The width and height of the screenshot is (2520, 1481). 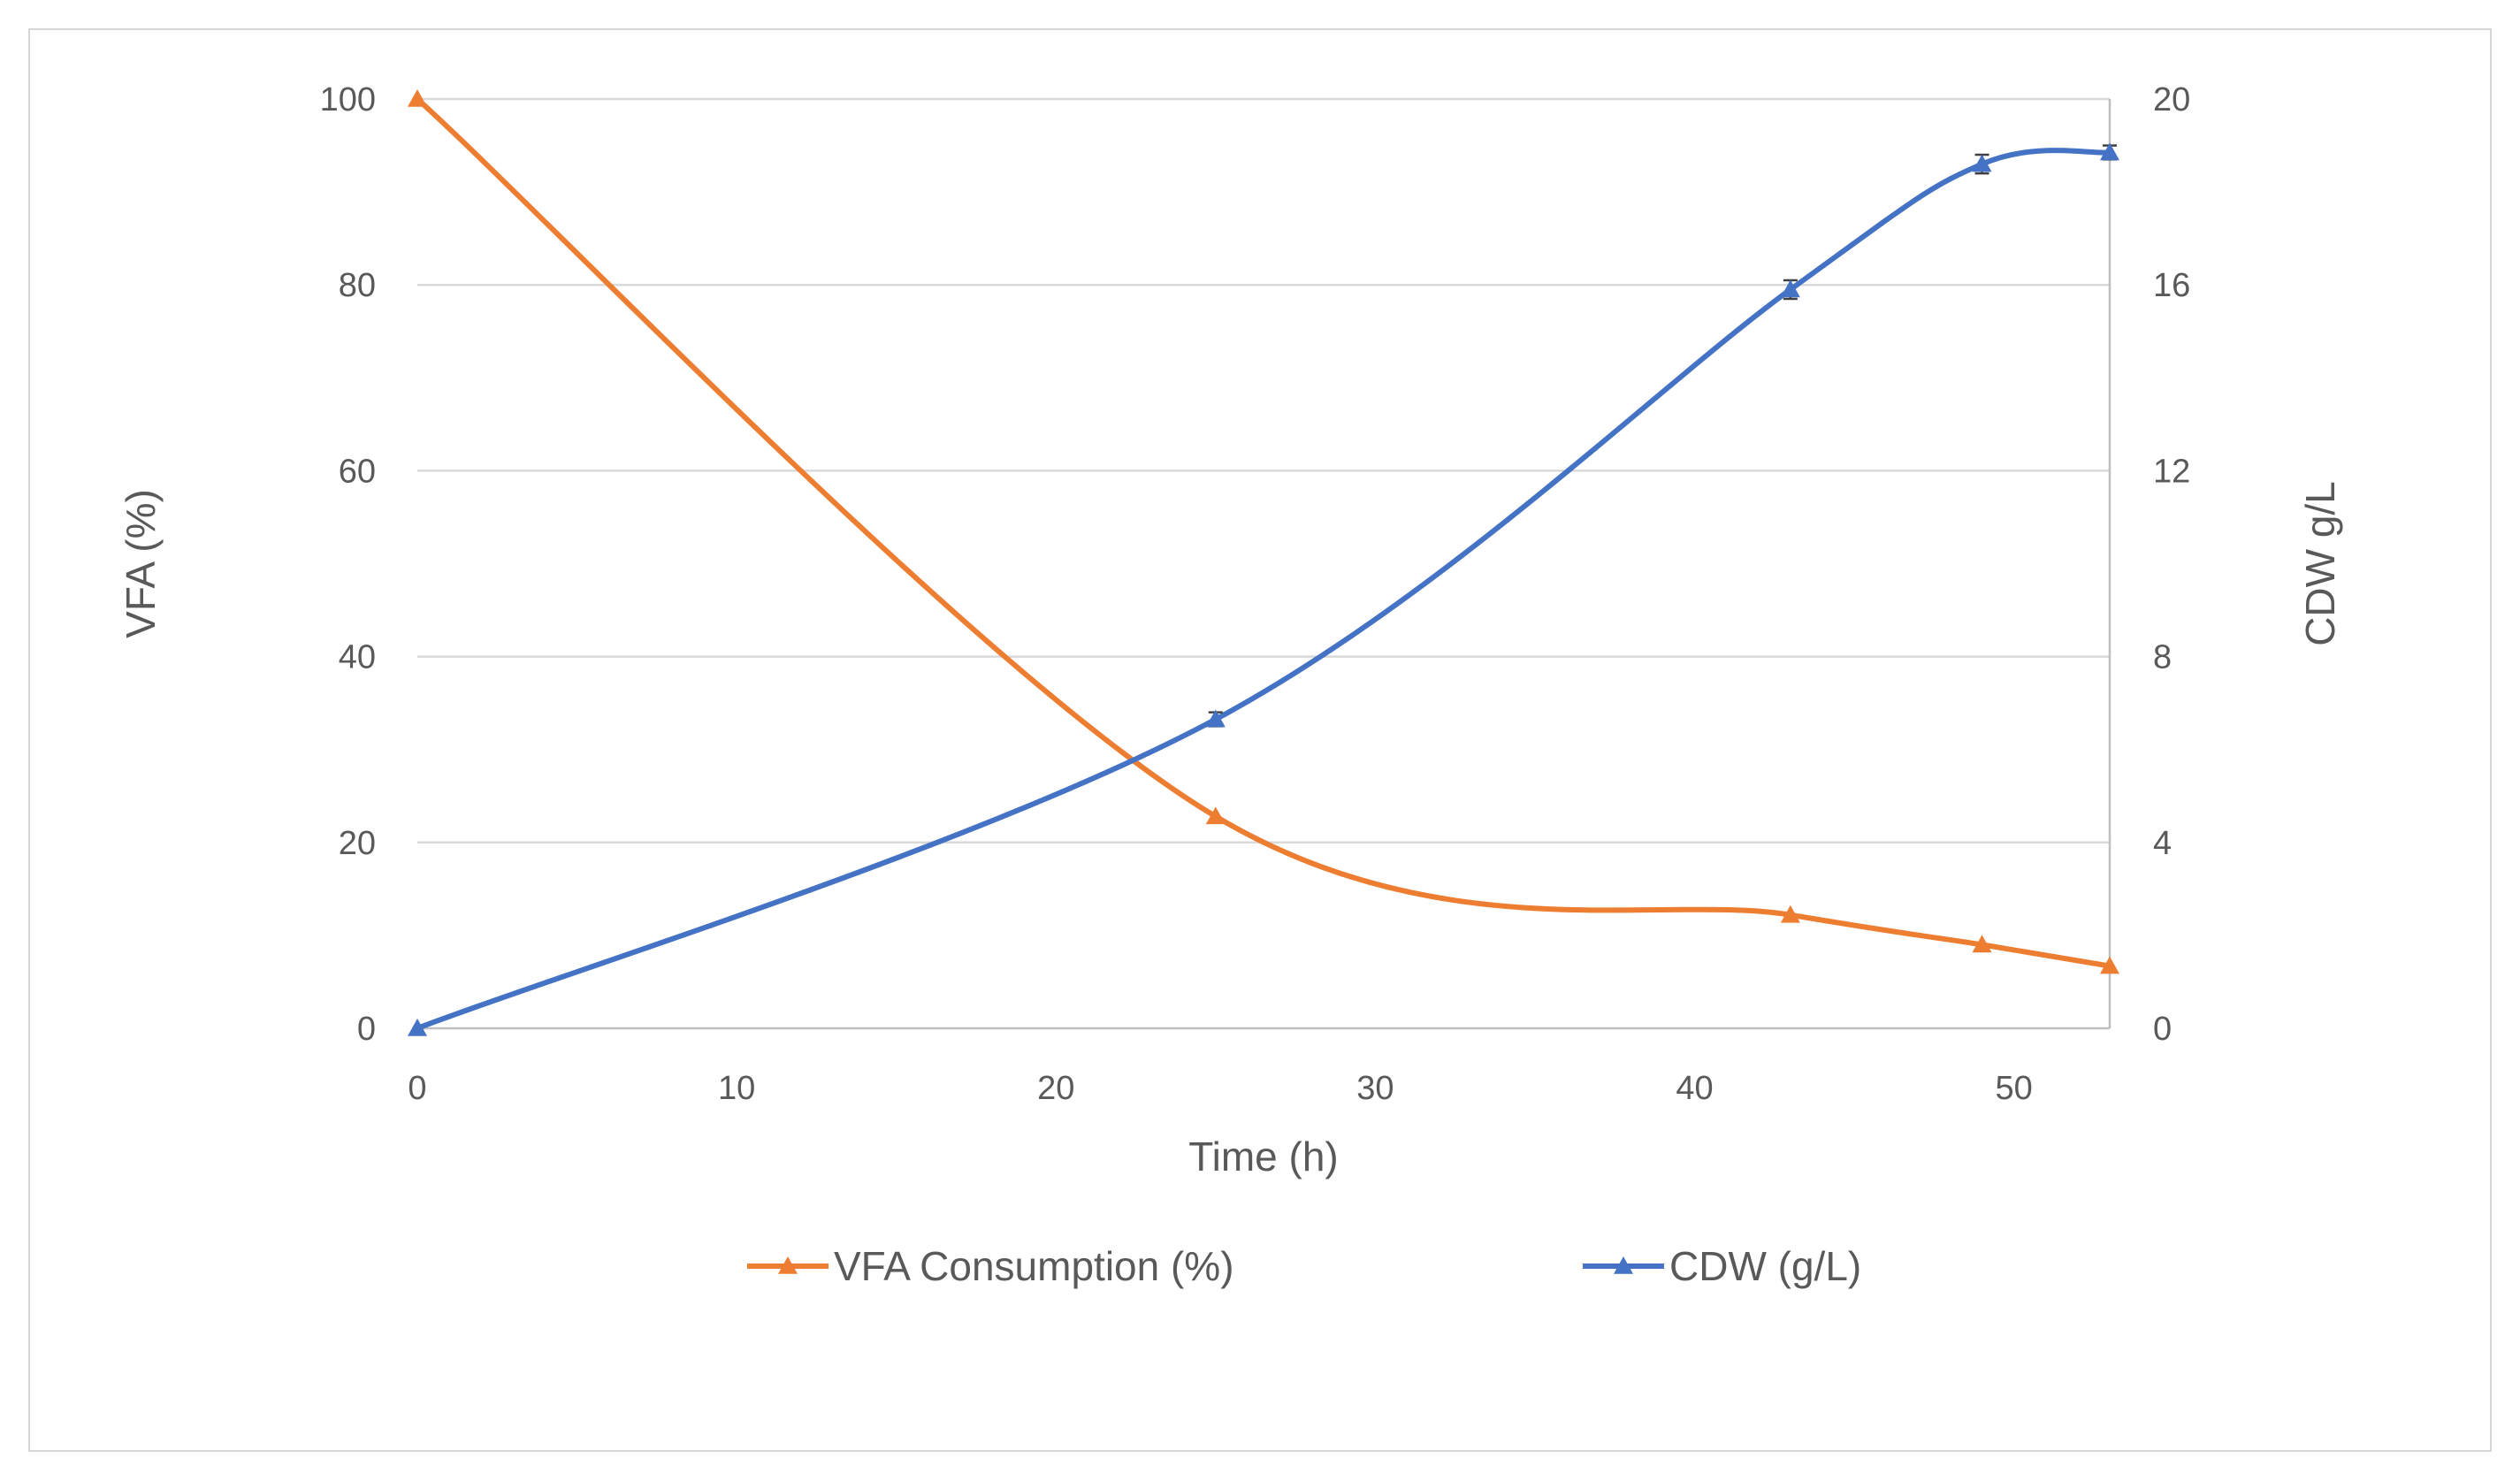 I want to click on x-tick-label: 30, so click(x=1375, y=1088).